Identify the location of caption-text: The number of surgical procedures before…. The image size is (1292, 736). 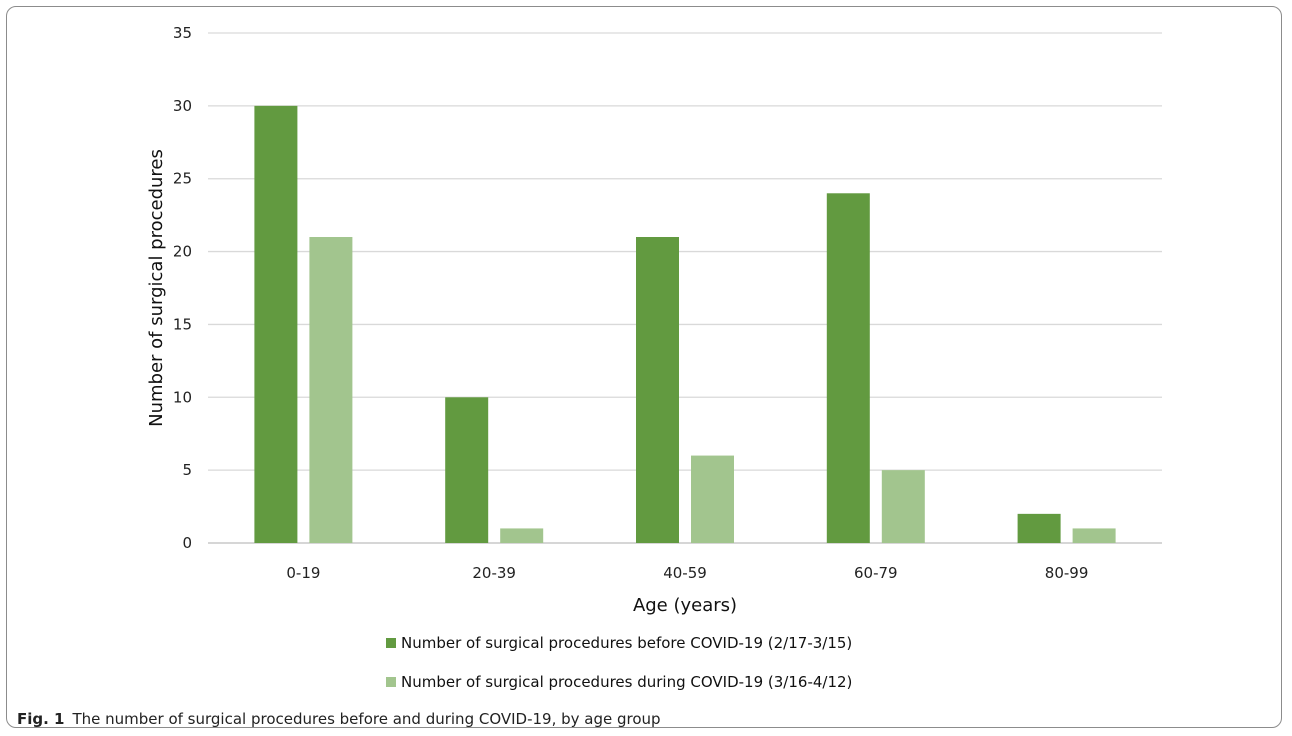
(366, 719).